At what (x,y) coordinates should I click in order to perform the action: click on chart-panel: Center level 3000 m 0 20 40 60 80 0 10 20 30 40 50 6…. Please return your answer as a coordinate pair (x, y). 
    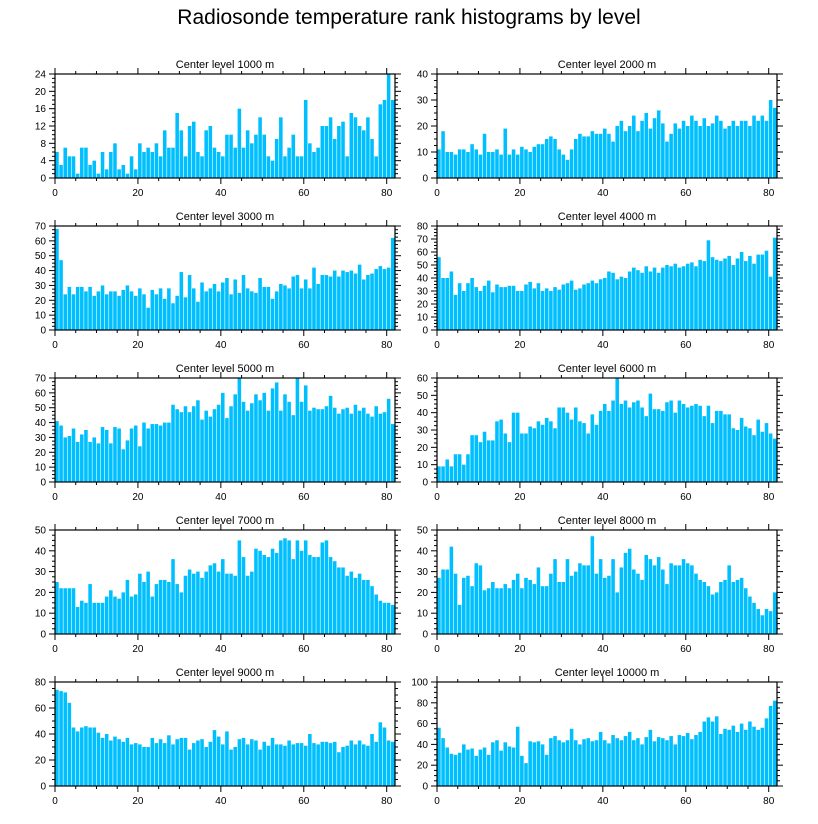
    Looking at the image, I should click on (218, 281).